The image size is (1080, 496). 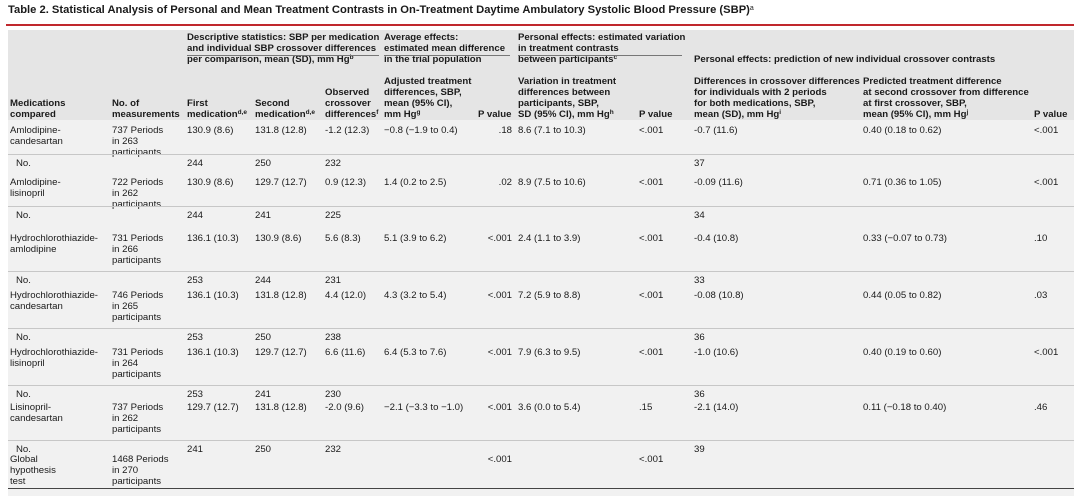 I want to click on observed-difference-cell: -2.0 (9.6), so click(x=344, y=407).